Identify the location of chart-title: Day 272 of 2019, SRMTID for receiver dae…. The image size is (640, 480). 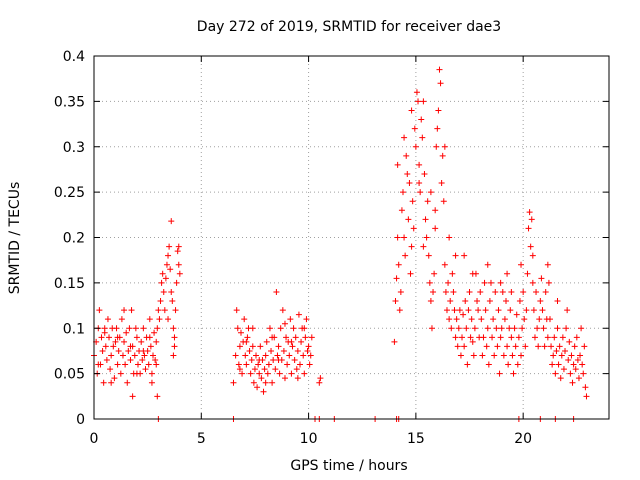
(349, 27).